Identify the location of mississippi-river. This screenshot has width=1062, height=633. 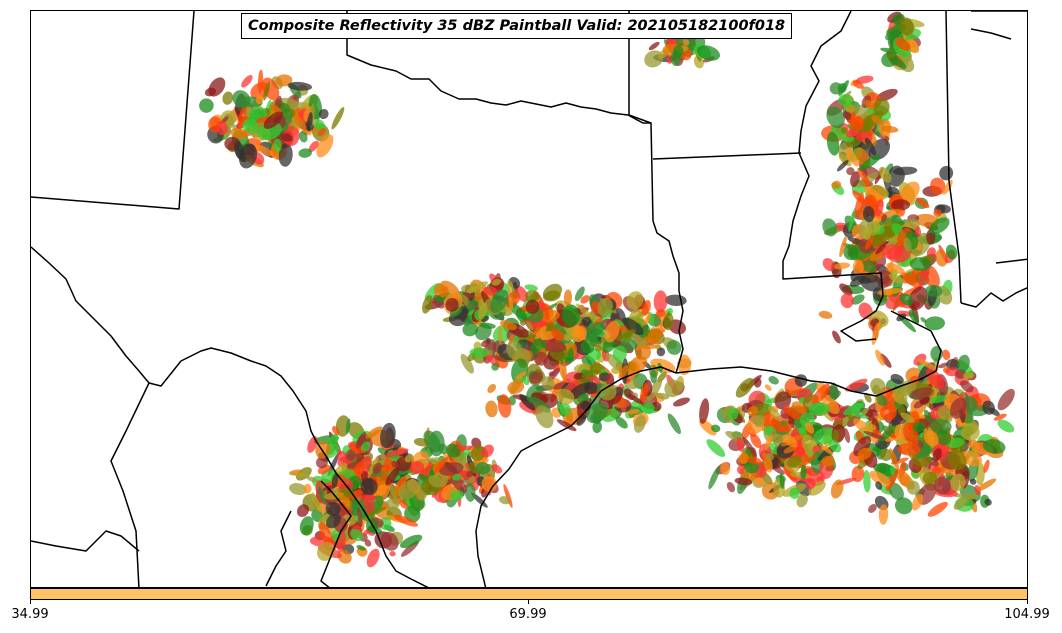
(833, 176).